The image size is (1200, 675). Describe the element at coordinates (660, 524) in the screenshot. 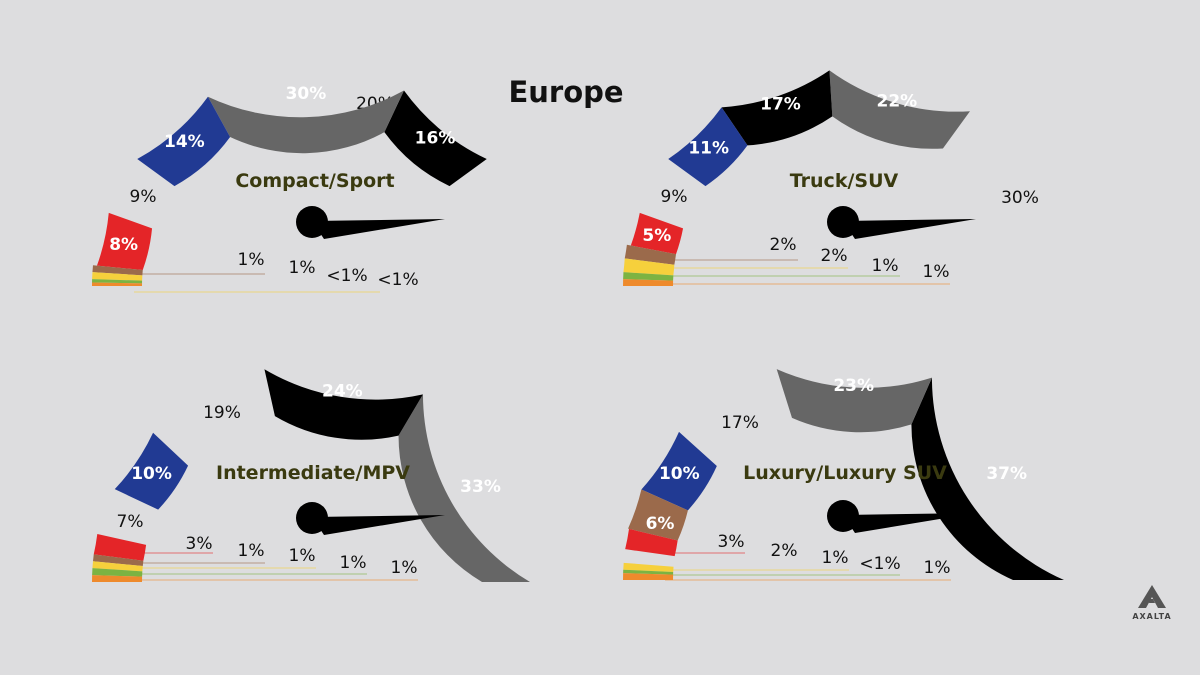

I see `segment-value-label: 6%` at that location.